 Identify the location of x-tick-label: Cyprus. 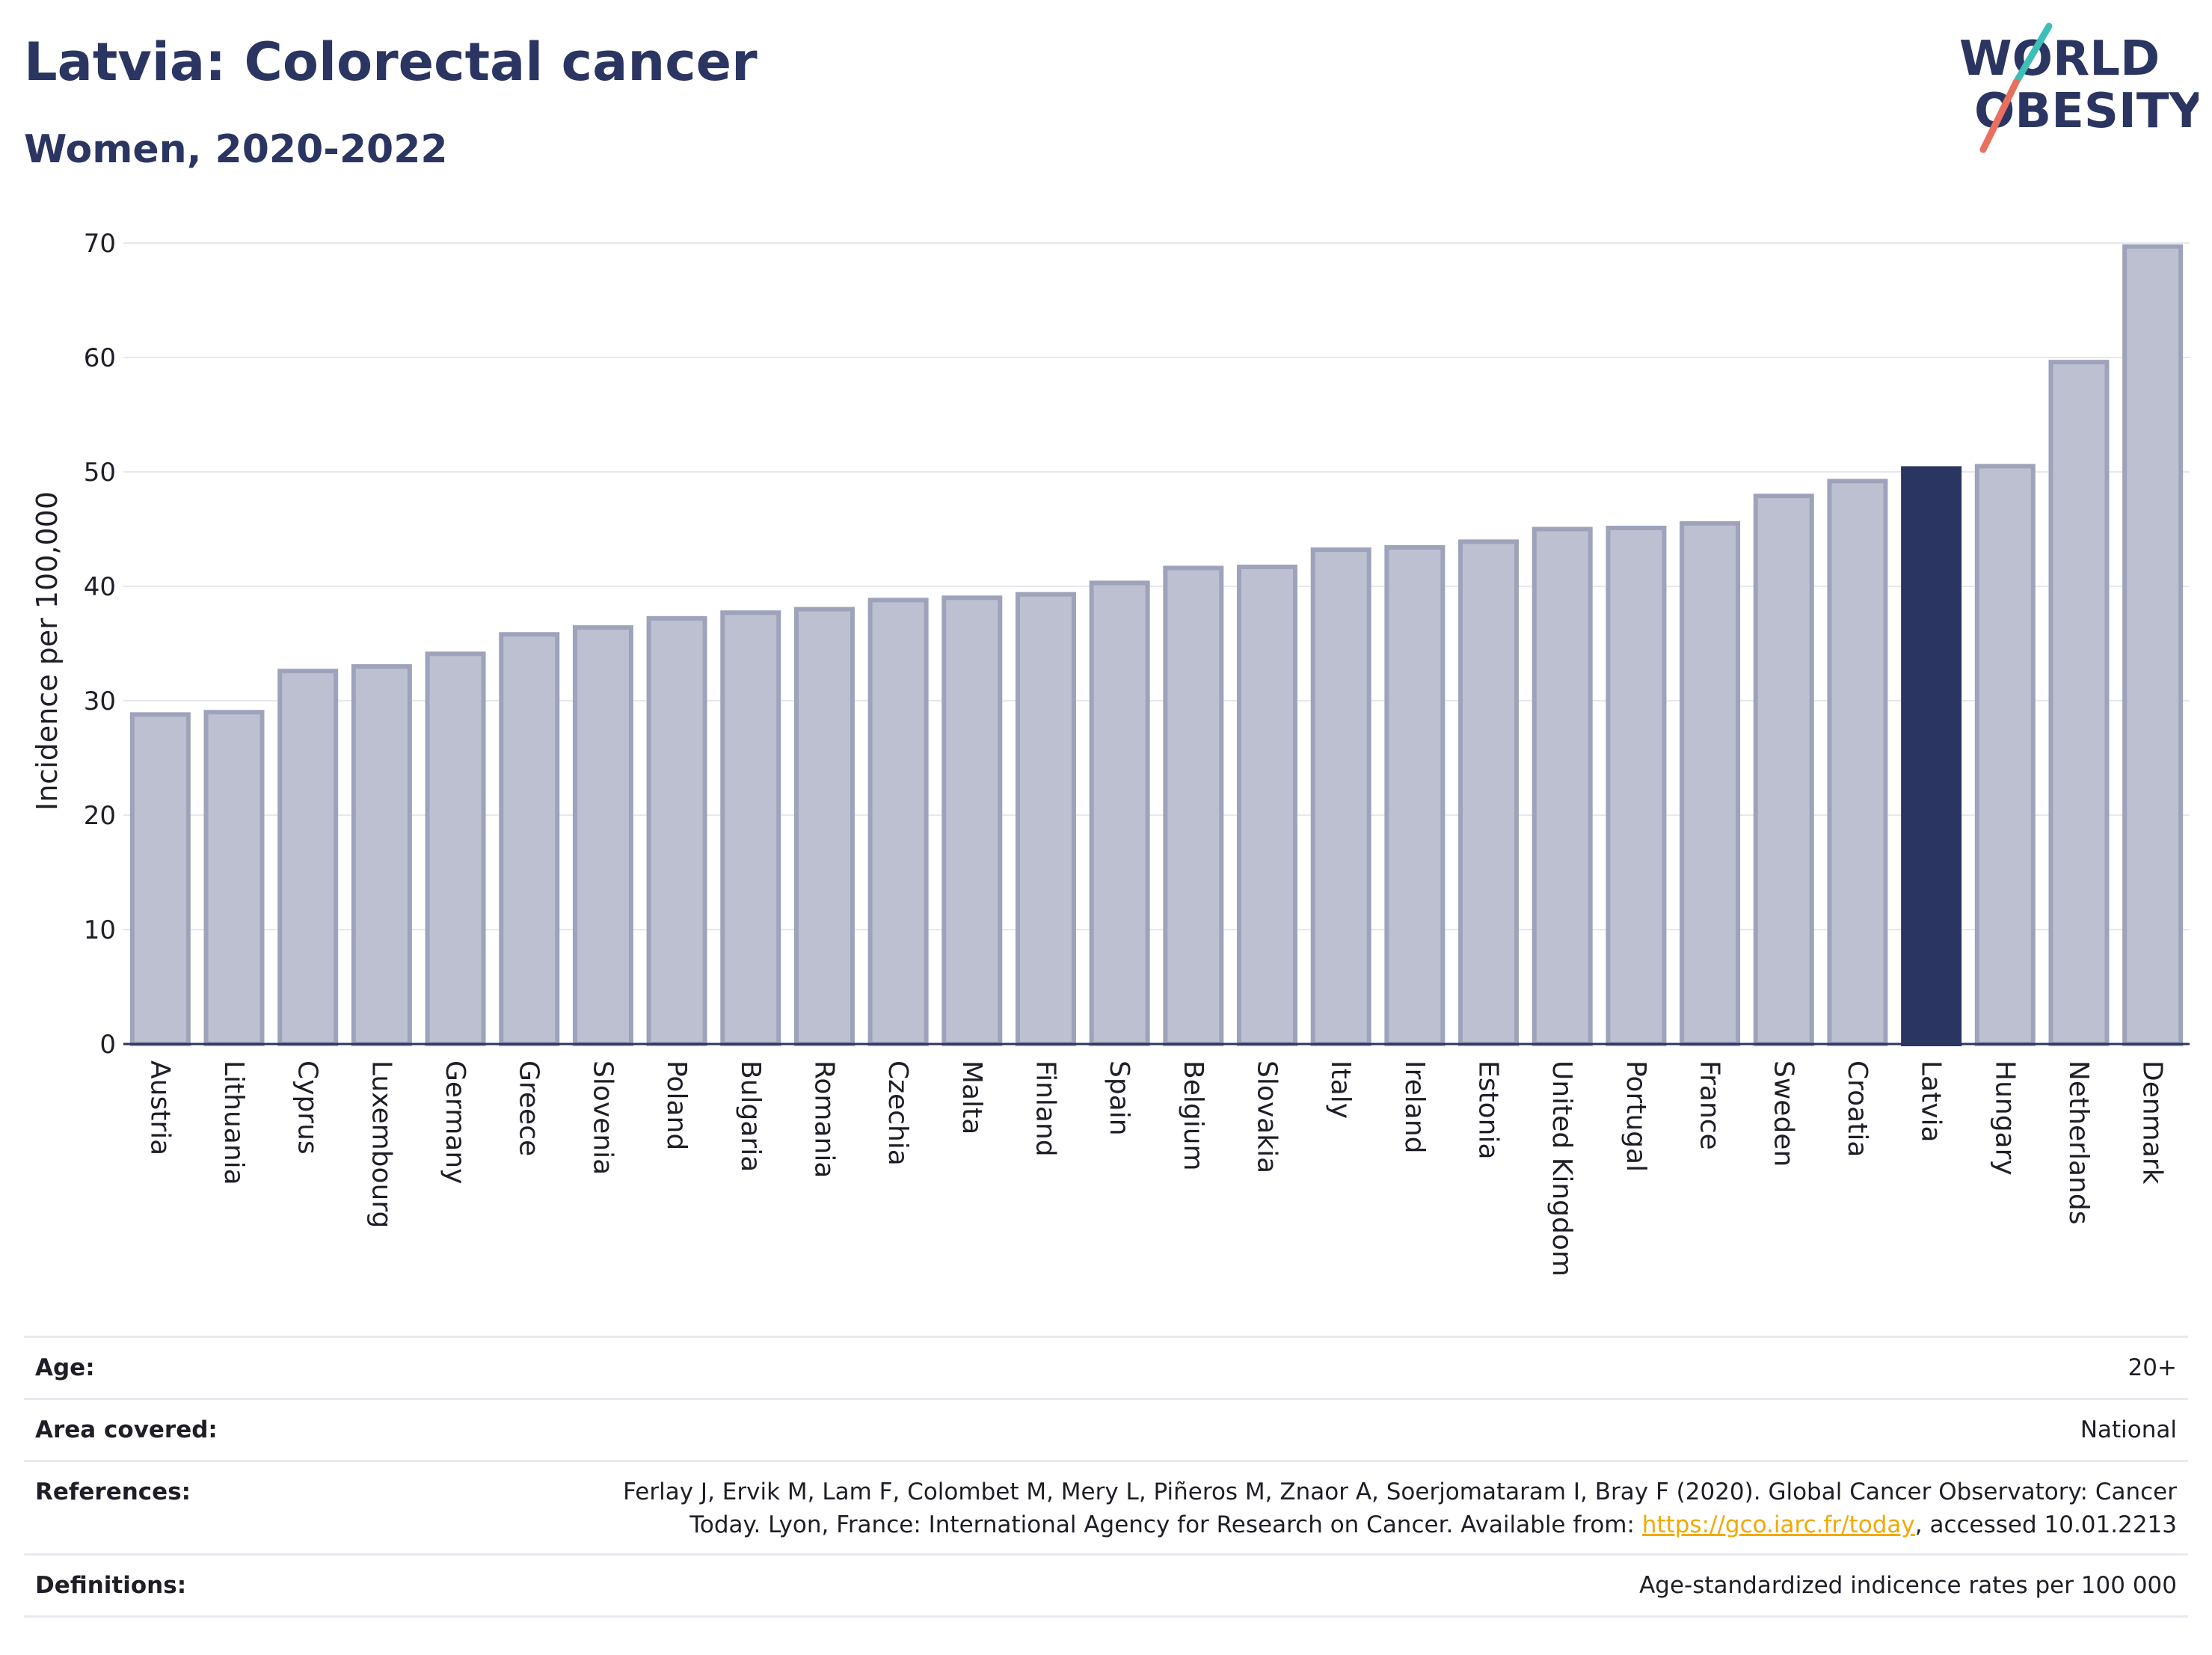
(307, 1107).